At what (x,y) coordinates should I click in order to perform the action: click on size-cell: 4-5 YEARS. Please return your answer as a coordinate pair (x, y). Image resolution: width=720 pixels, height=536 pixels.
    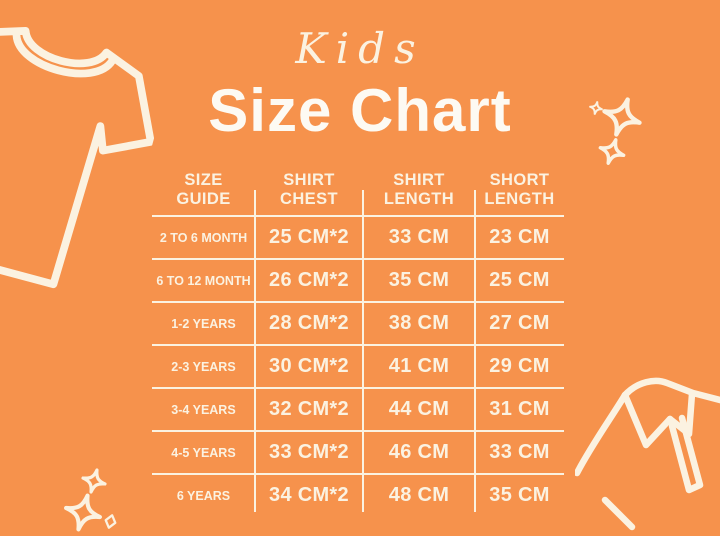
    Looking at the image, I should click on (203, 451).